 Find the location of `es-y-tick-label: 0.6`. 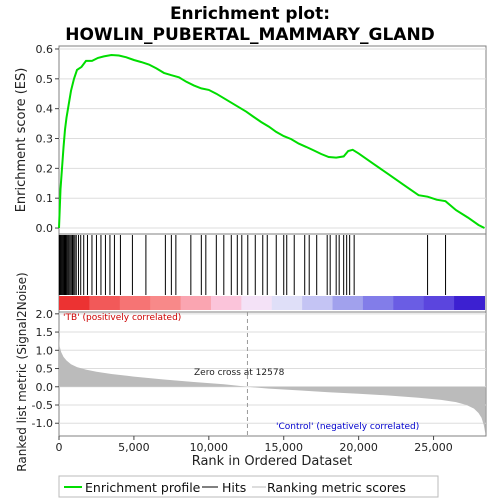

es-y-tick-label: 0.6 is located at coordinates (45, 49).